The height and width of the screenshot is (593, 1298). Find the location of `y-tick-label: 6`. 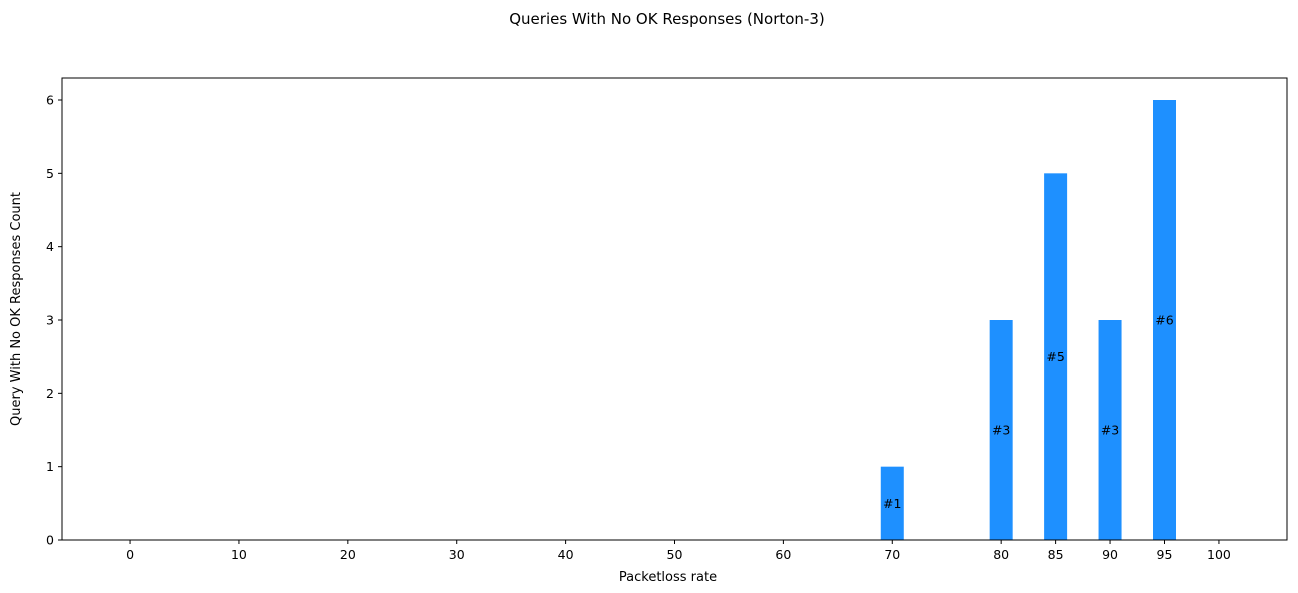

y-tick-label: 6 is located at coordinates (50, 100).